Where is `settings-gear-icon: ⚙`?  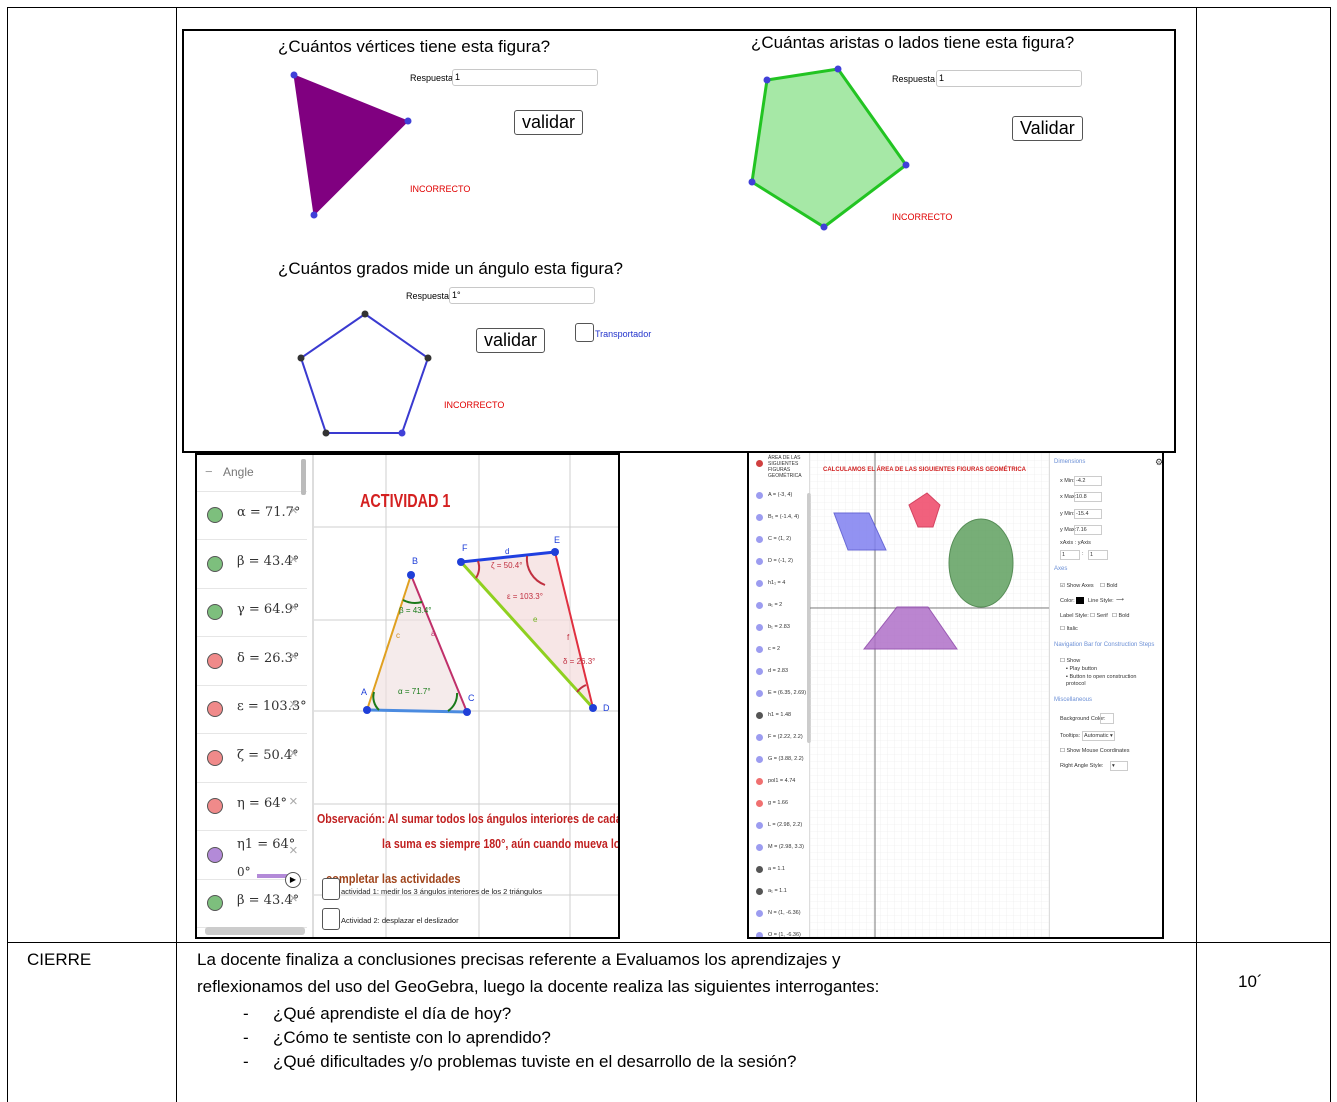 settings-gear-icon: ⚙ is located at coordinates (1159, 462).